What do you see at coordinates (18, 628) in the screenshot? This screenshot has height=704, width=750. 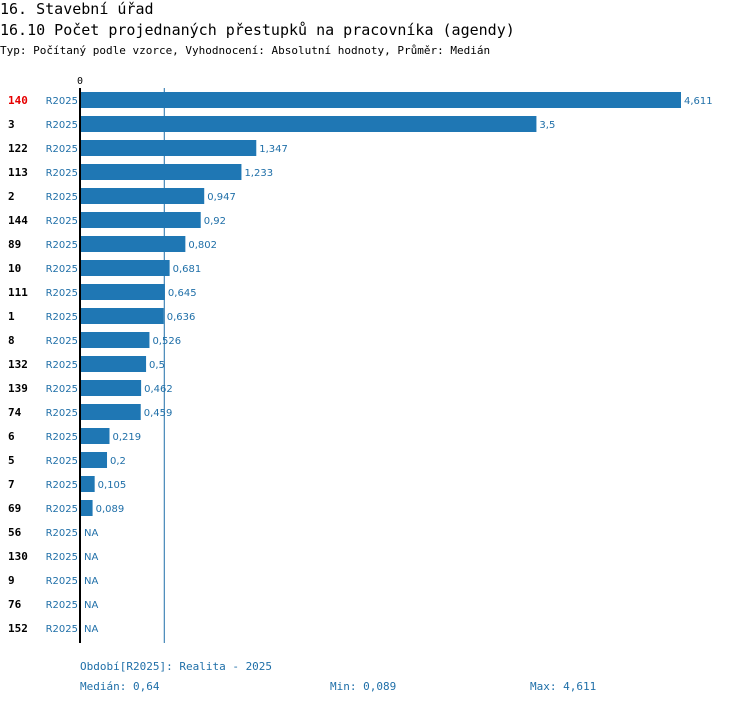 I see `category-label: 152` at bounding box center [18, 628].